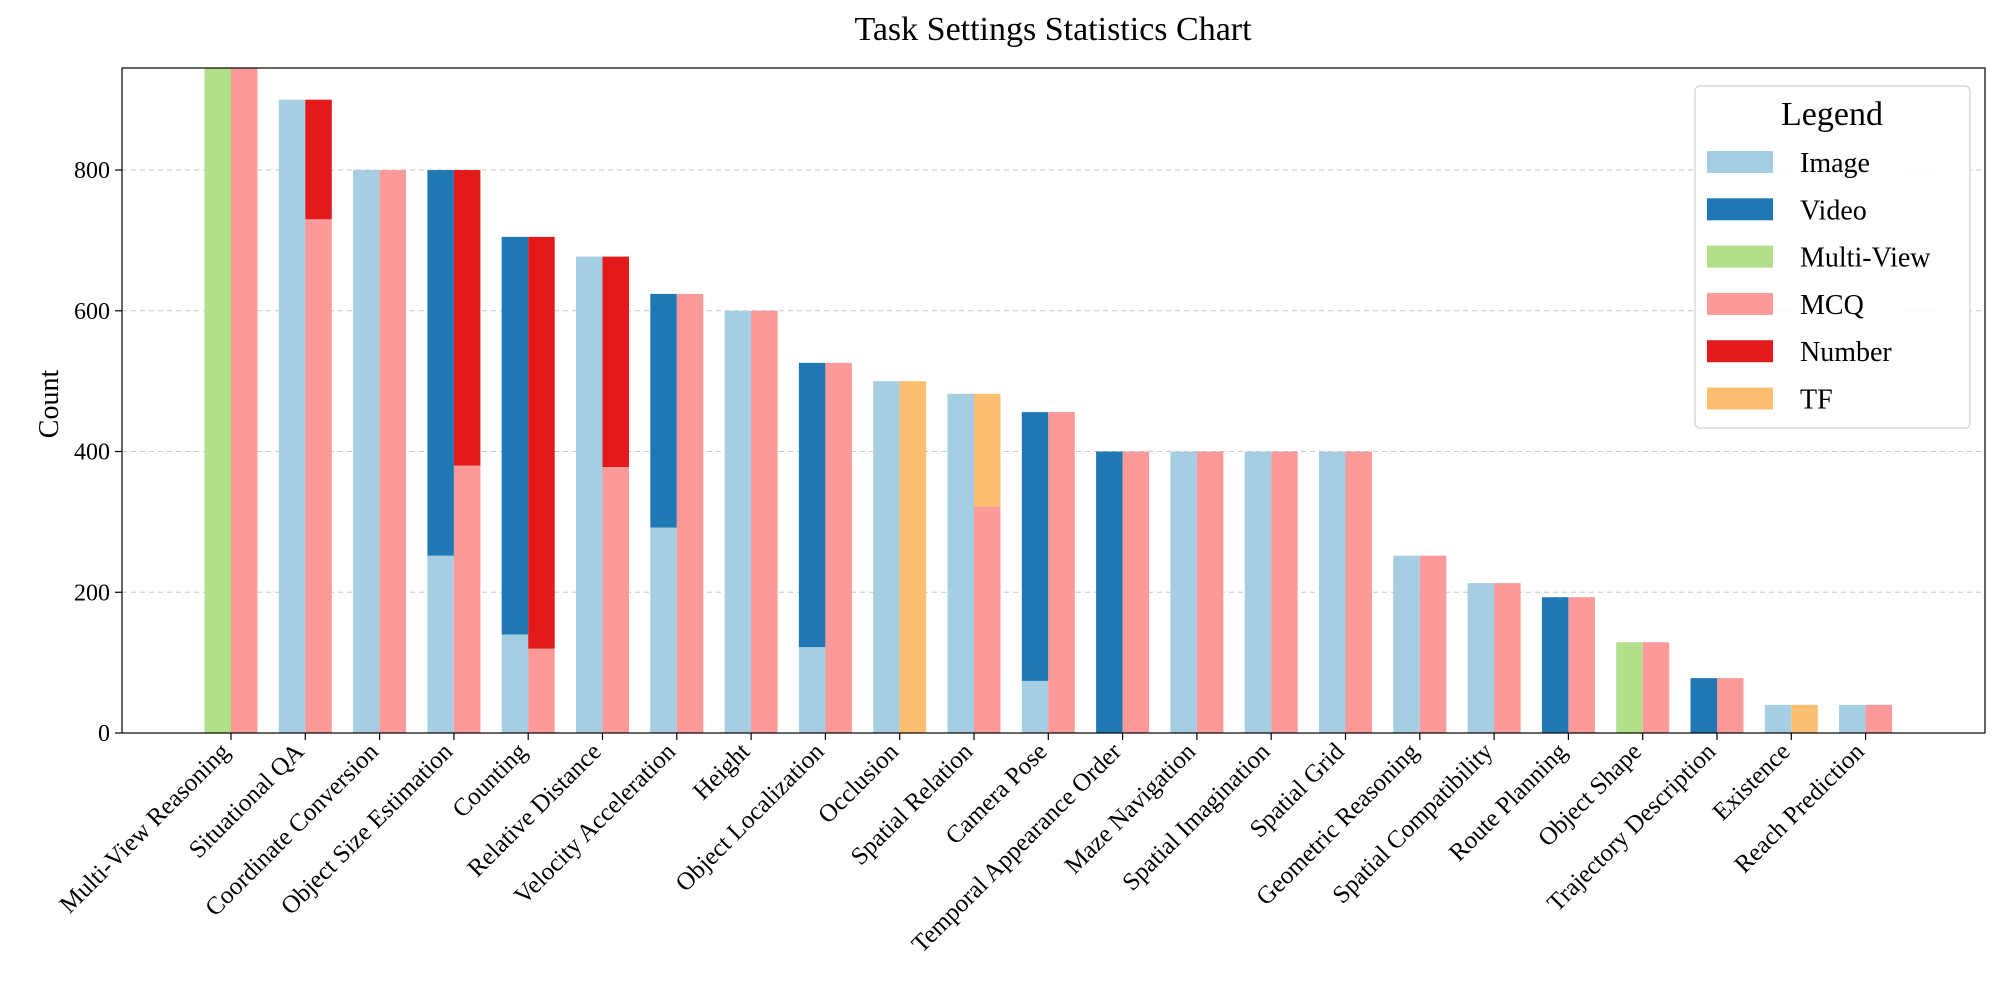 Image resolution: width=2000 pixels, height=1000 pixels. I want to click on bar-video-velocity-acceleration, so click(663, 410).